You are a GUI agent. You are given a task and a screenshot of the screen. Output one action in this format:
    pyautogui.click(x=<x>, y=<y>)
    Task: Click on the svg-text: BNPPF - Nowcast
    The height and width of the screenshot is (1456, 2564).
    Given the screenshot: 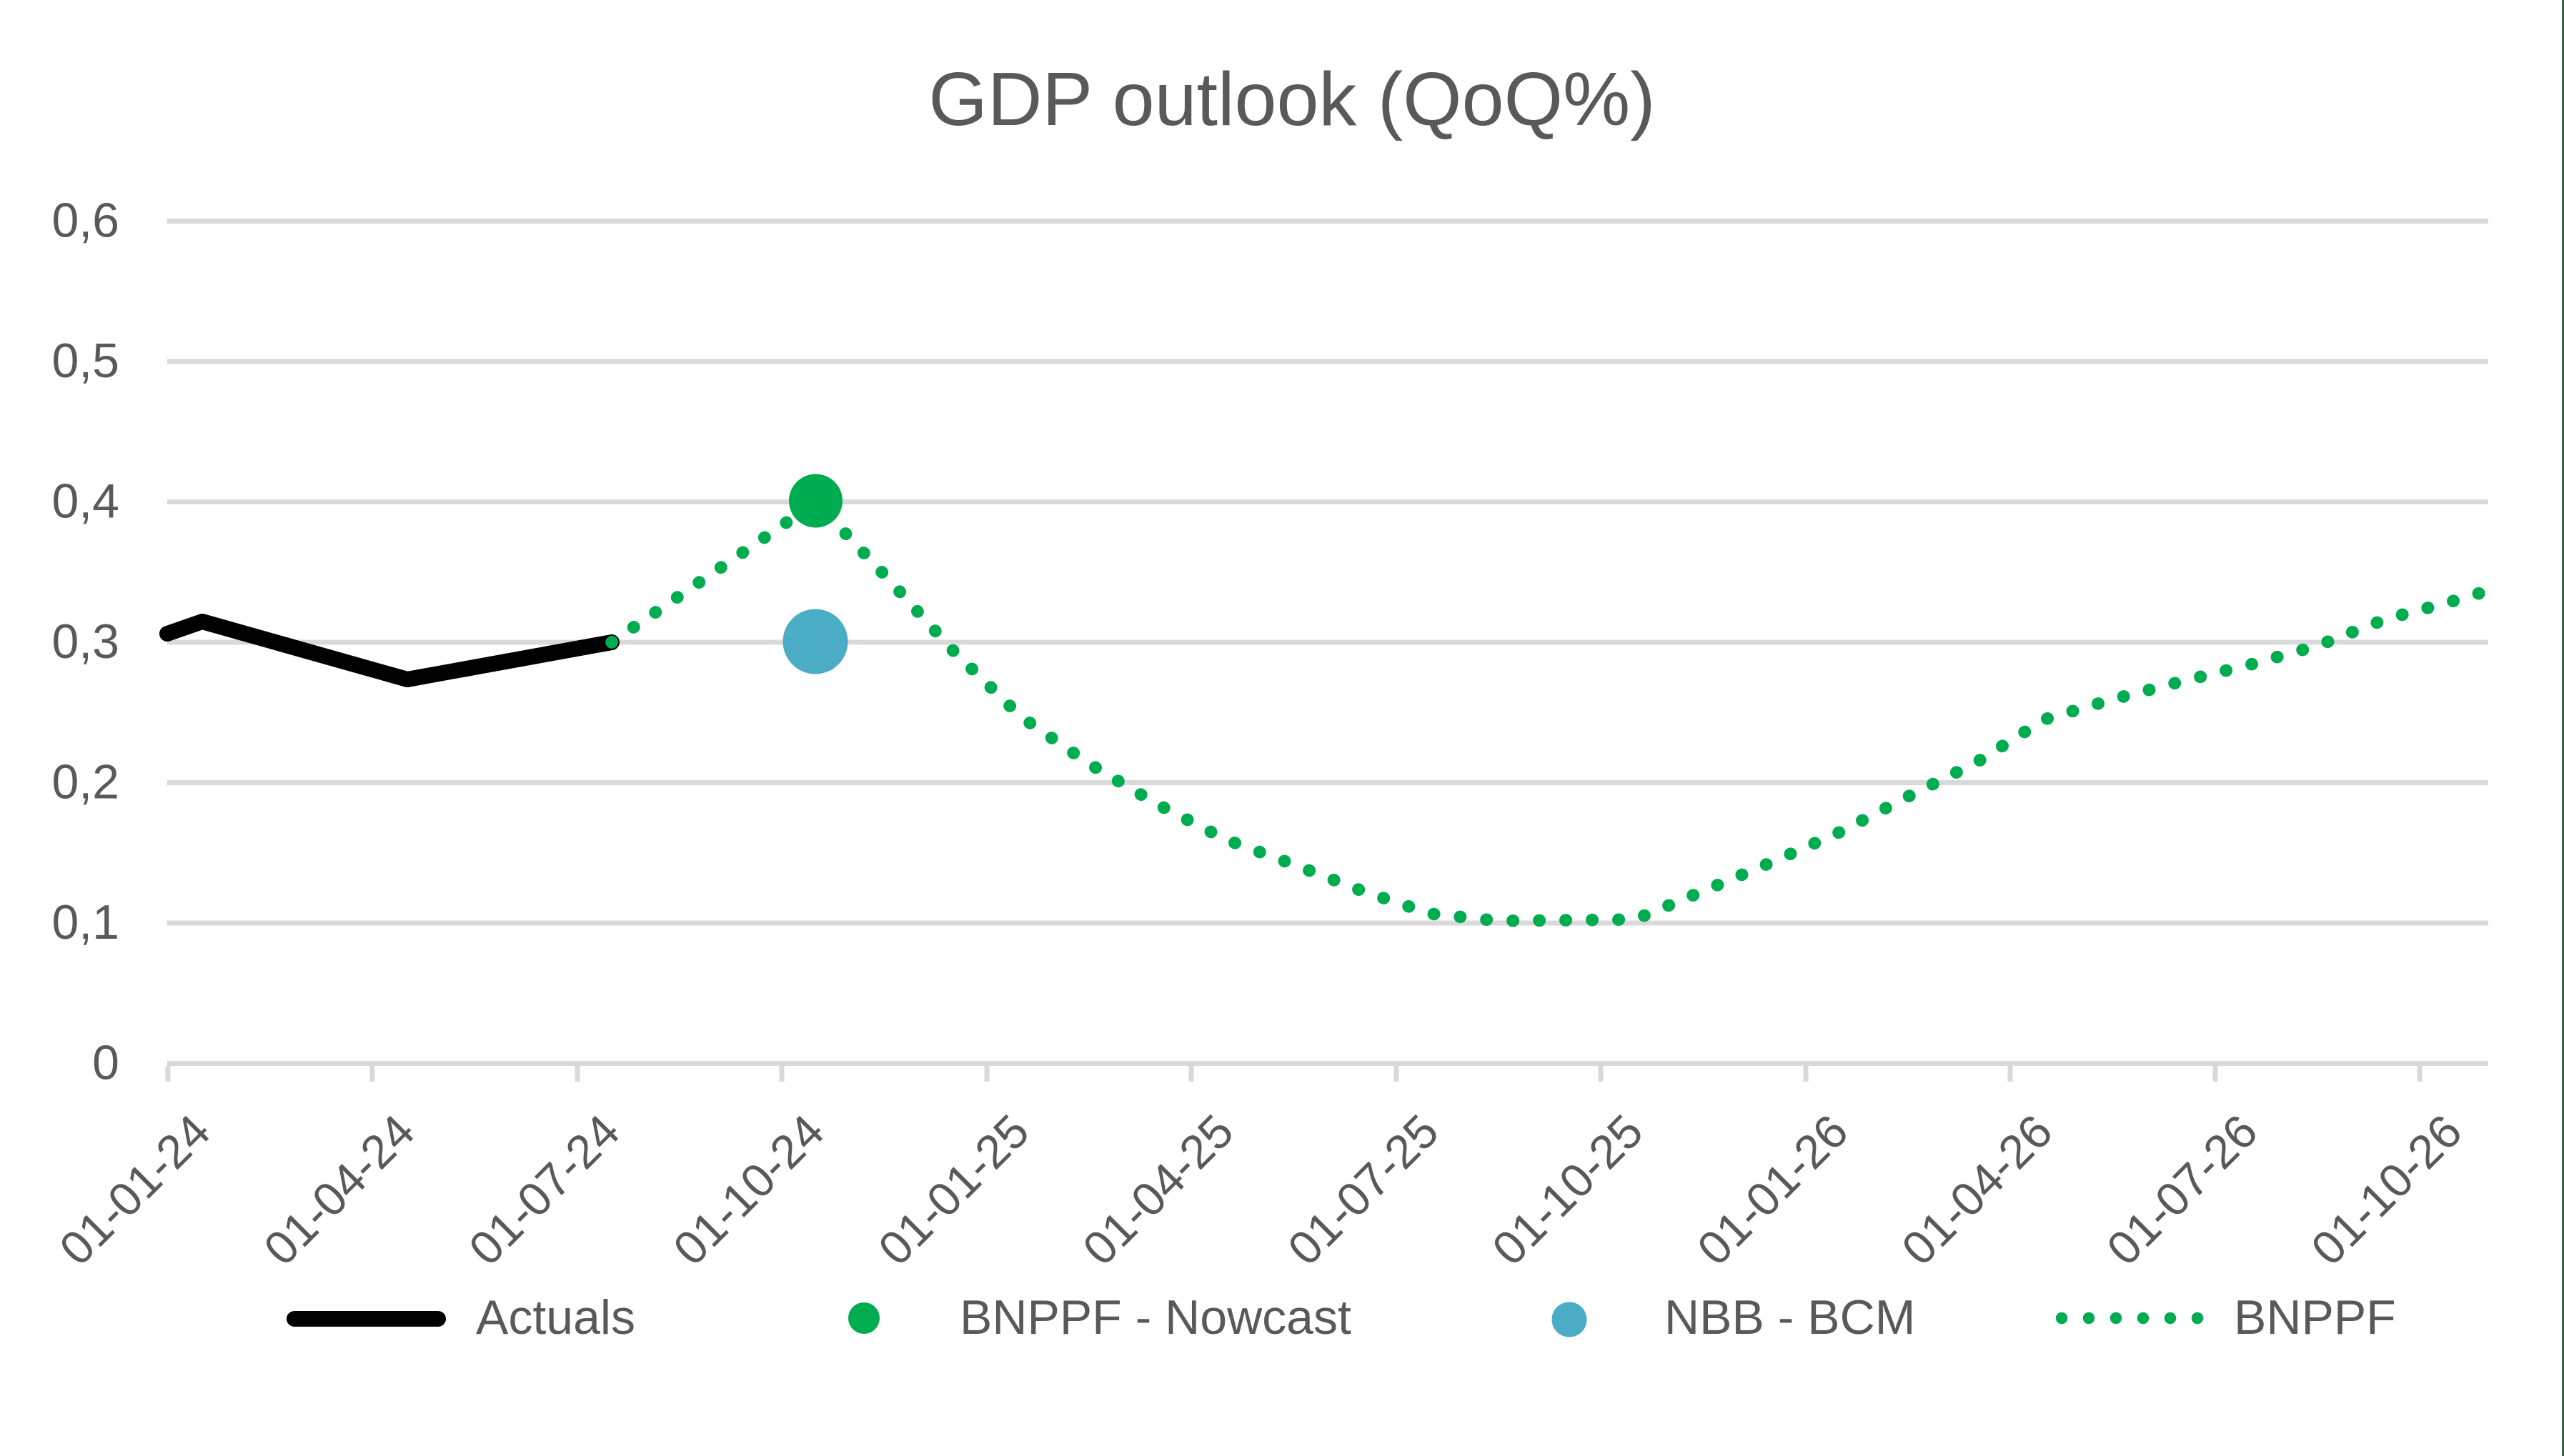 What is the action you would take?
    pyautogui.click(x=1155, y=1317)
    